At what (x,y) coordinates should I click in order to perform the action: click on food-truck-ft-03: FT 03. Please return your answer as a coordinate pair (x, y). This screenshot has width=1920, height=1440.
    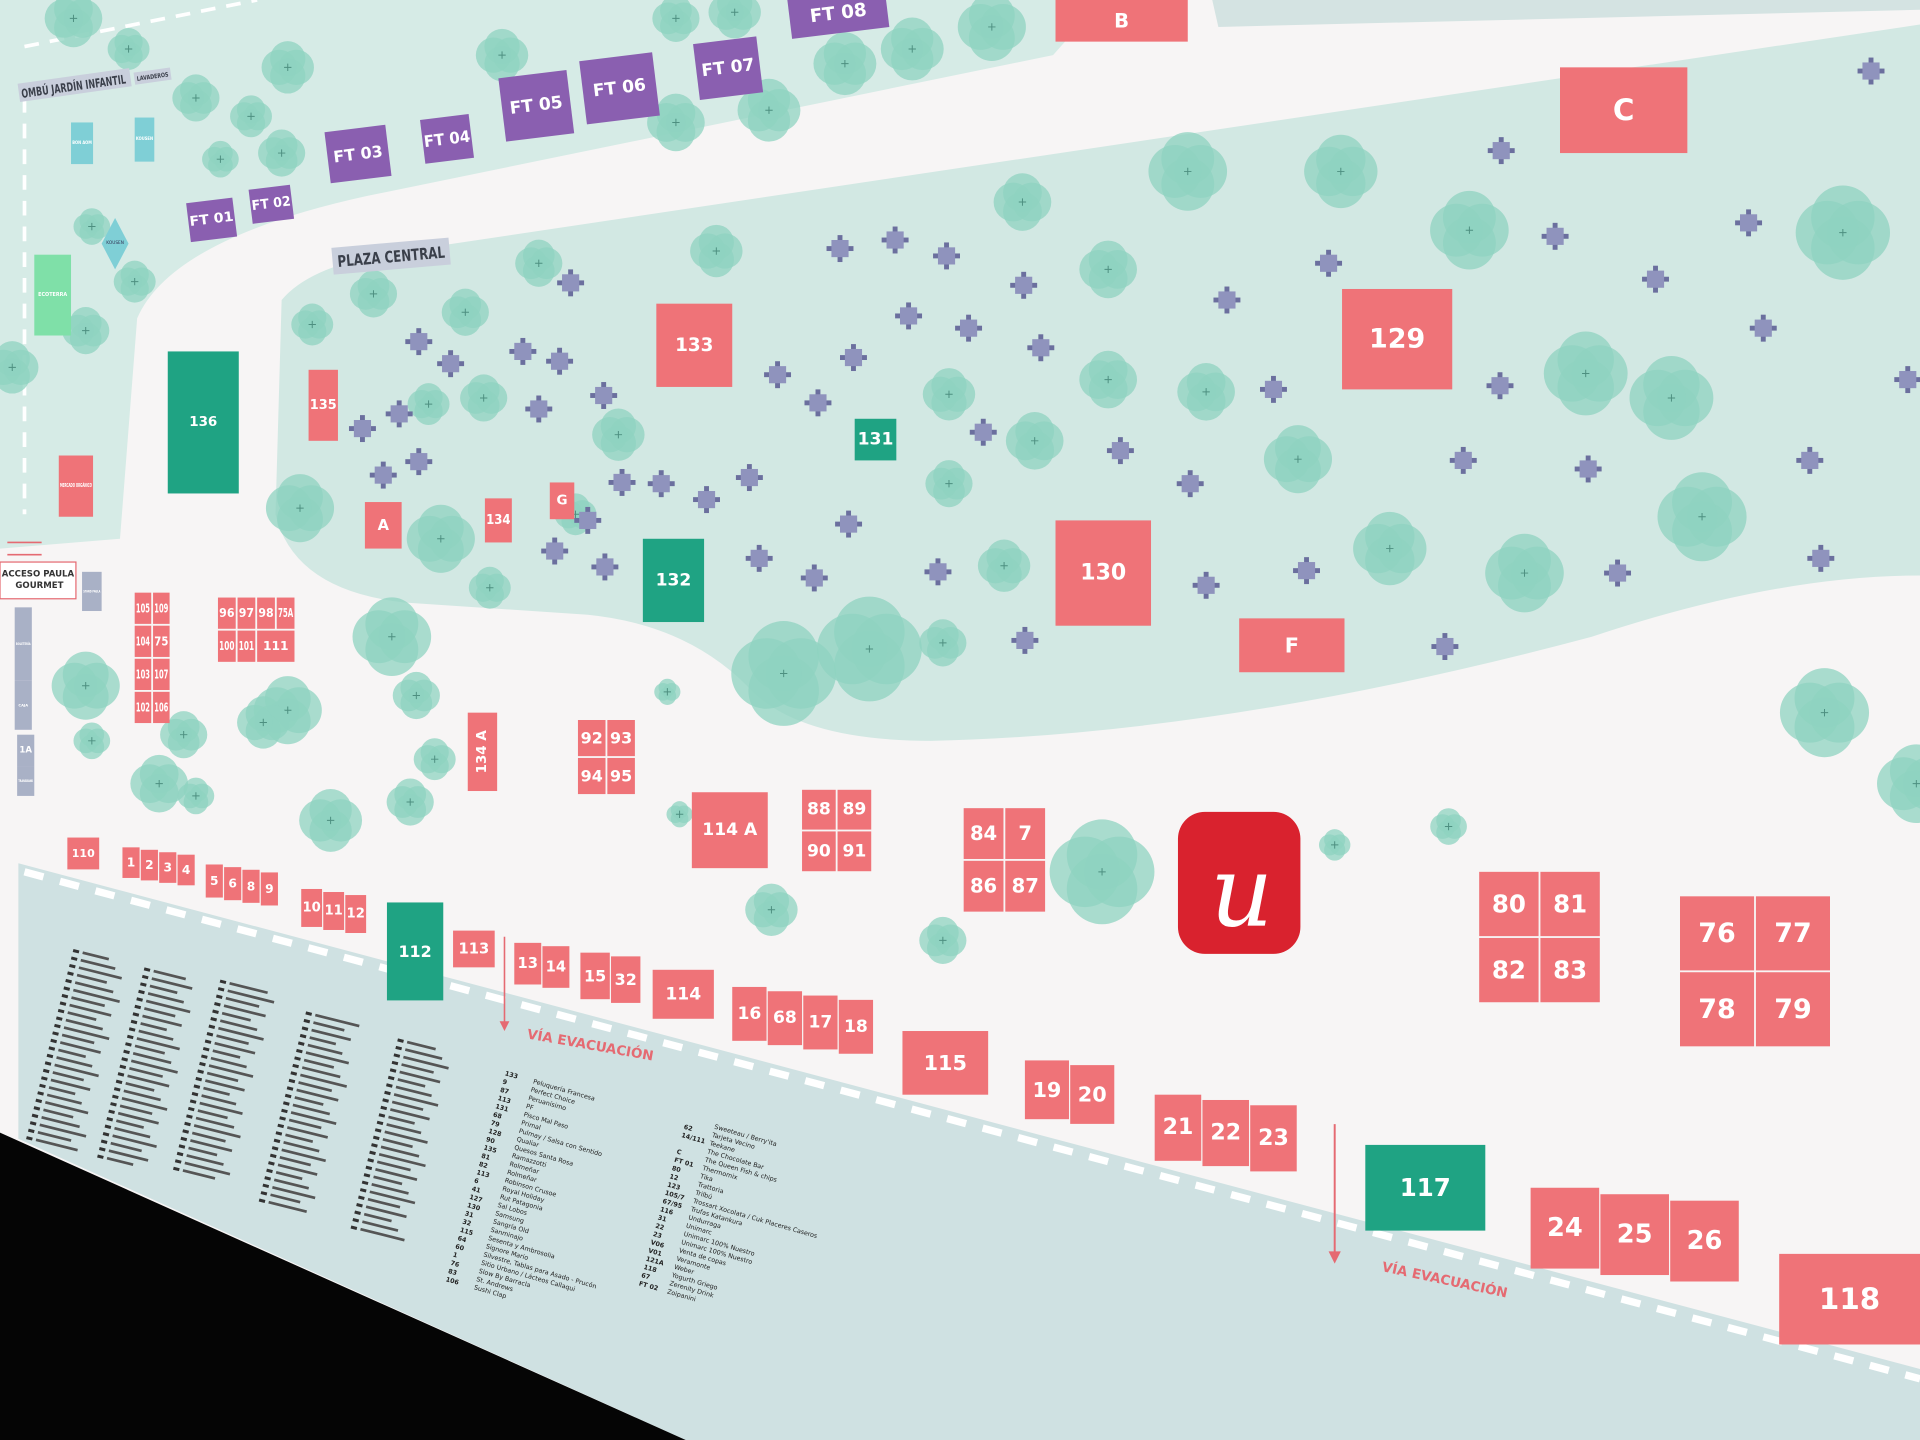
    Looking at the image, I should click on (358, 154).